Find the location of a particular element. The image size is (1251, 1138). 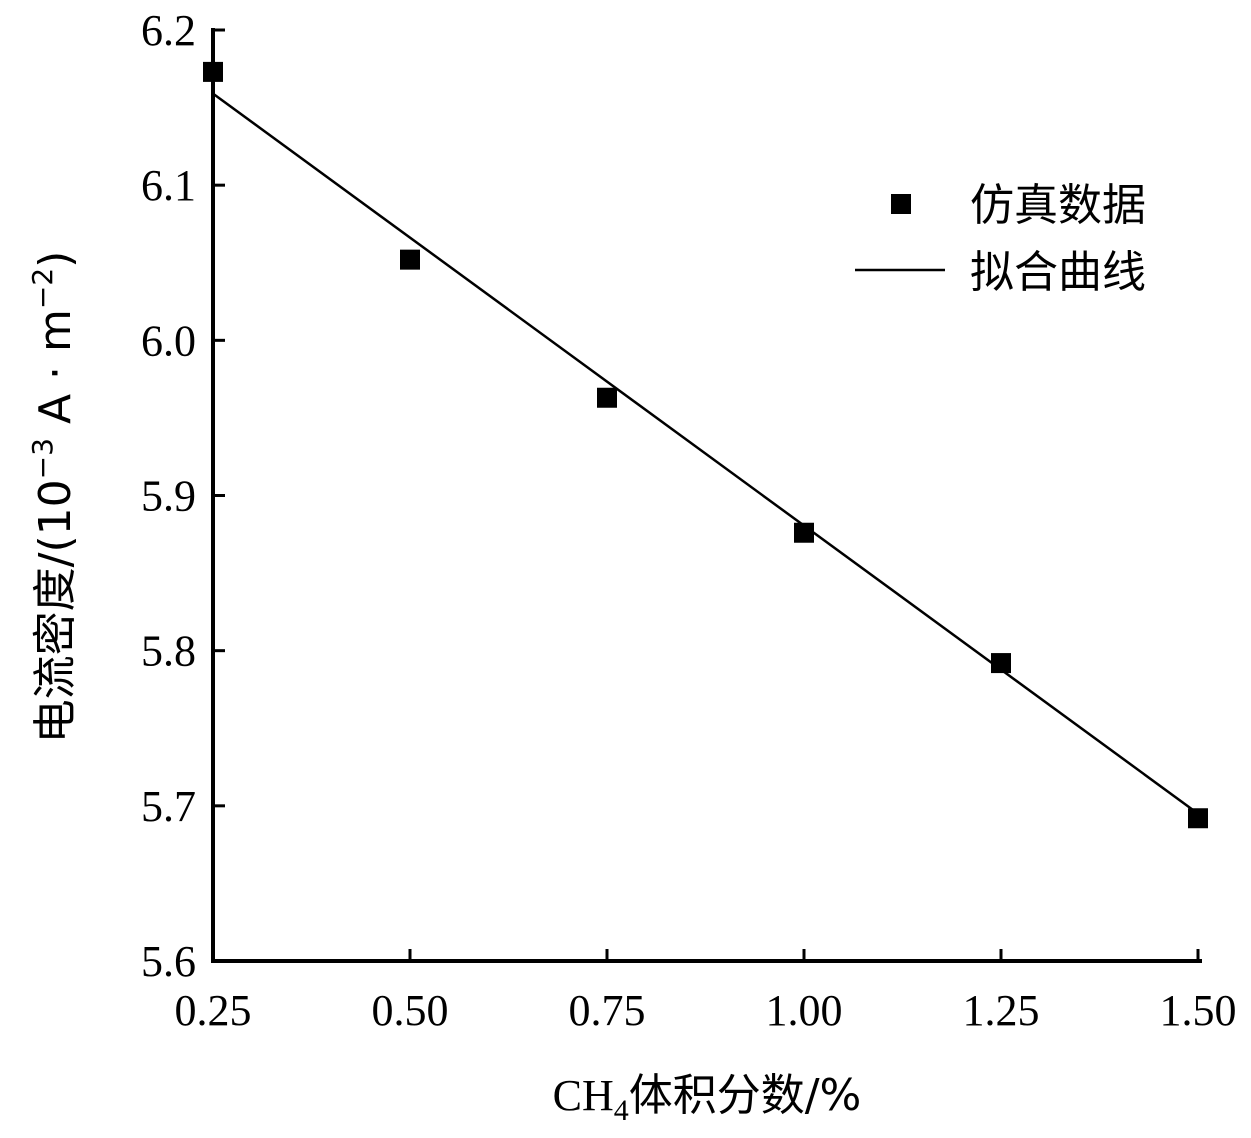

x-tick-label: 1.25 is located at coordinates (1001, 1010).